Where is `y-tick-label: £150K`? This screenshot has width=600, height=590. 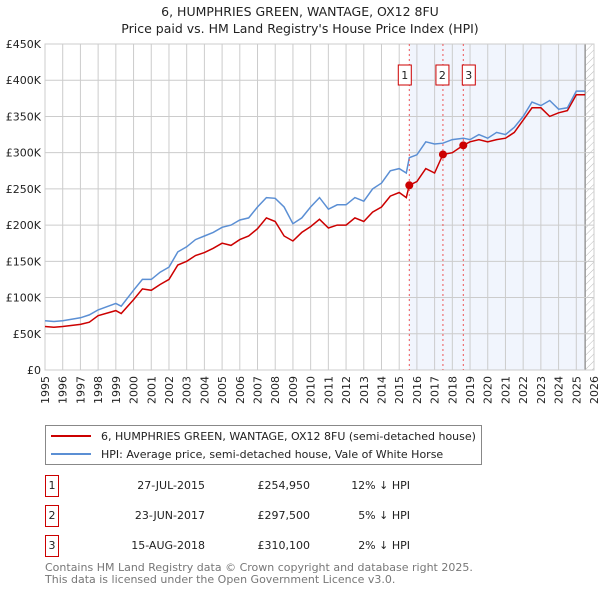
y-tick-label: £150K is located at coordinates (24, 261).